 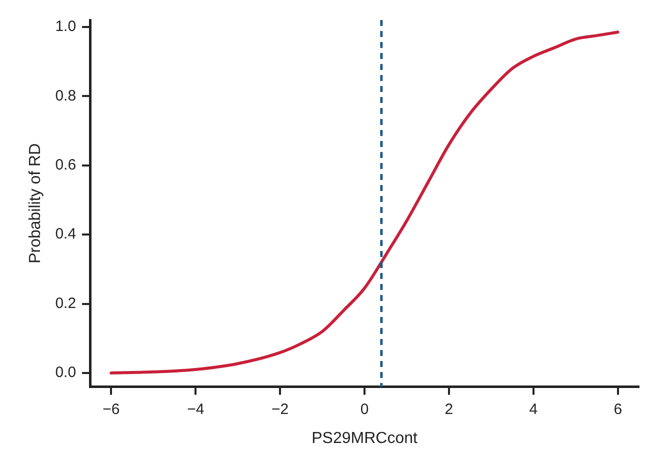 What do you see at coordinates (65, 165) in the screenshot?
I see `y-tick-label: 0.6` at bounding box center [65, 165].